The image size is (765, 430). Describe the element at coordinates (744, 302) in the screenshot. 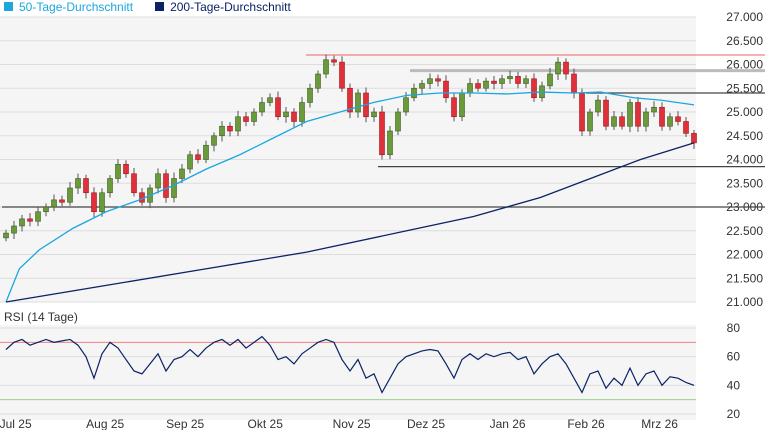

I see `y-tick-label: 21.000` at that location.